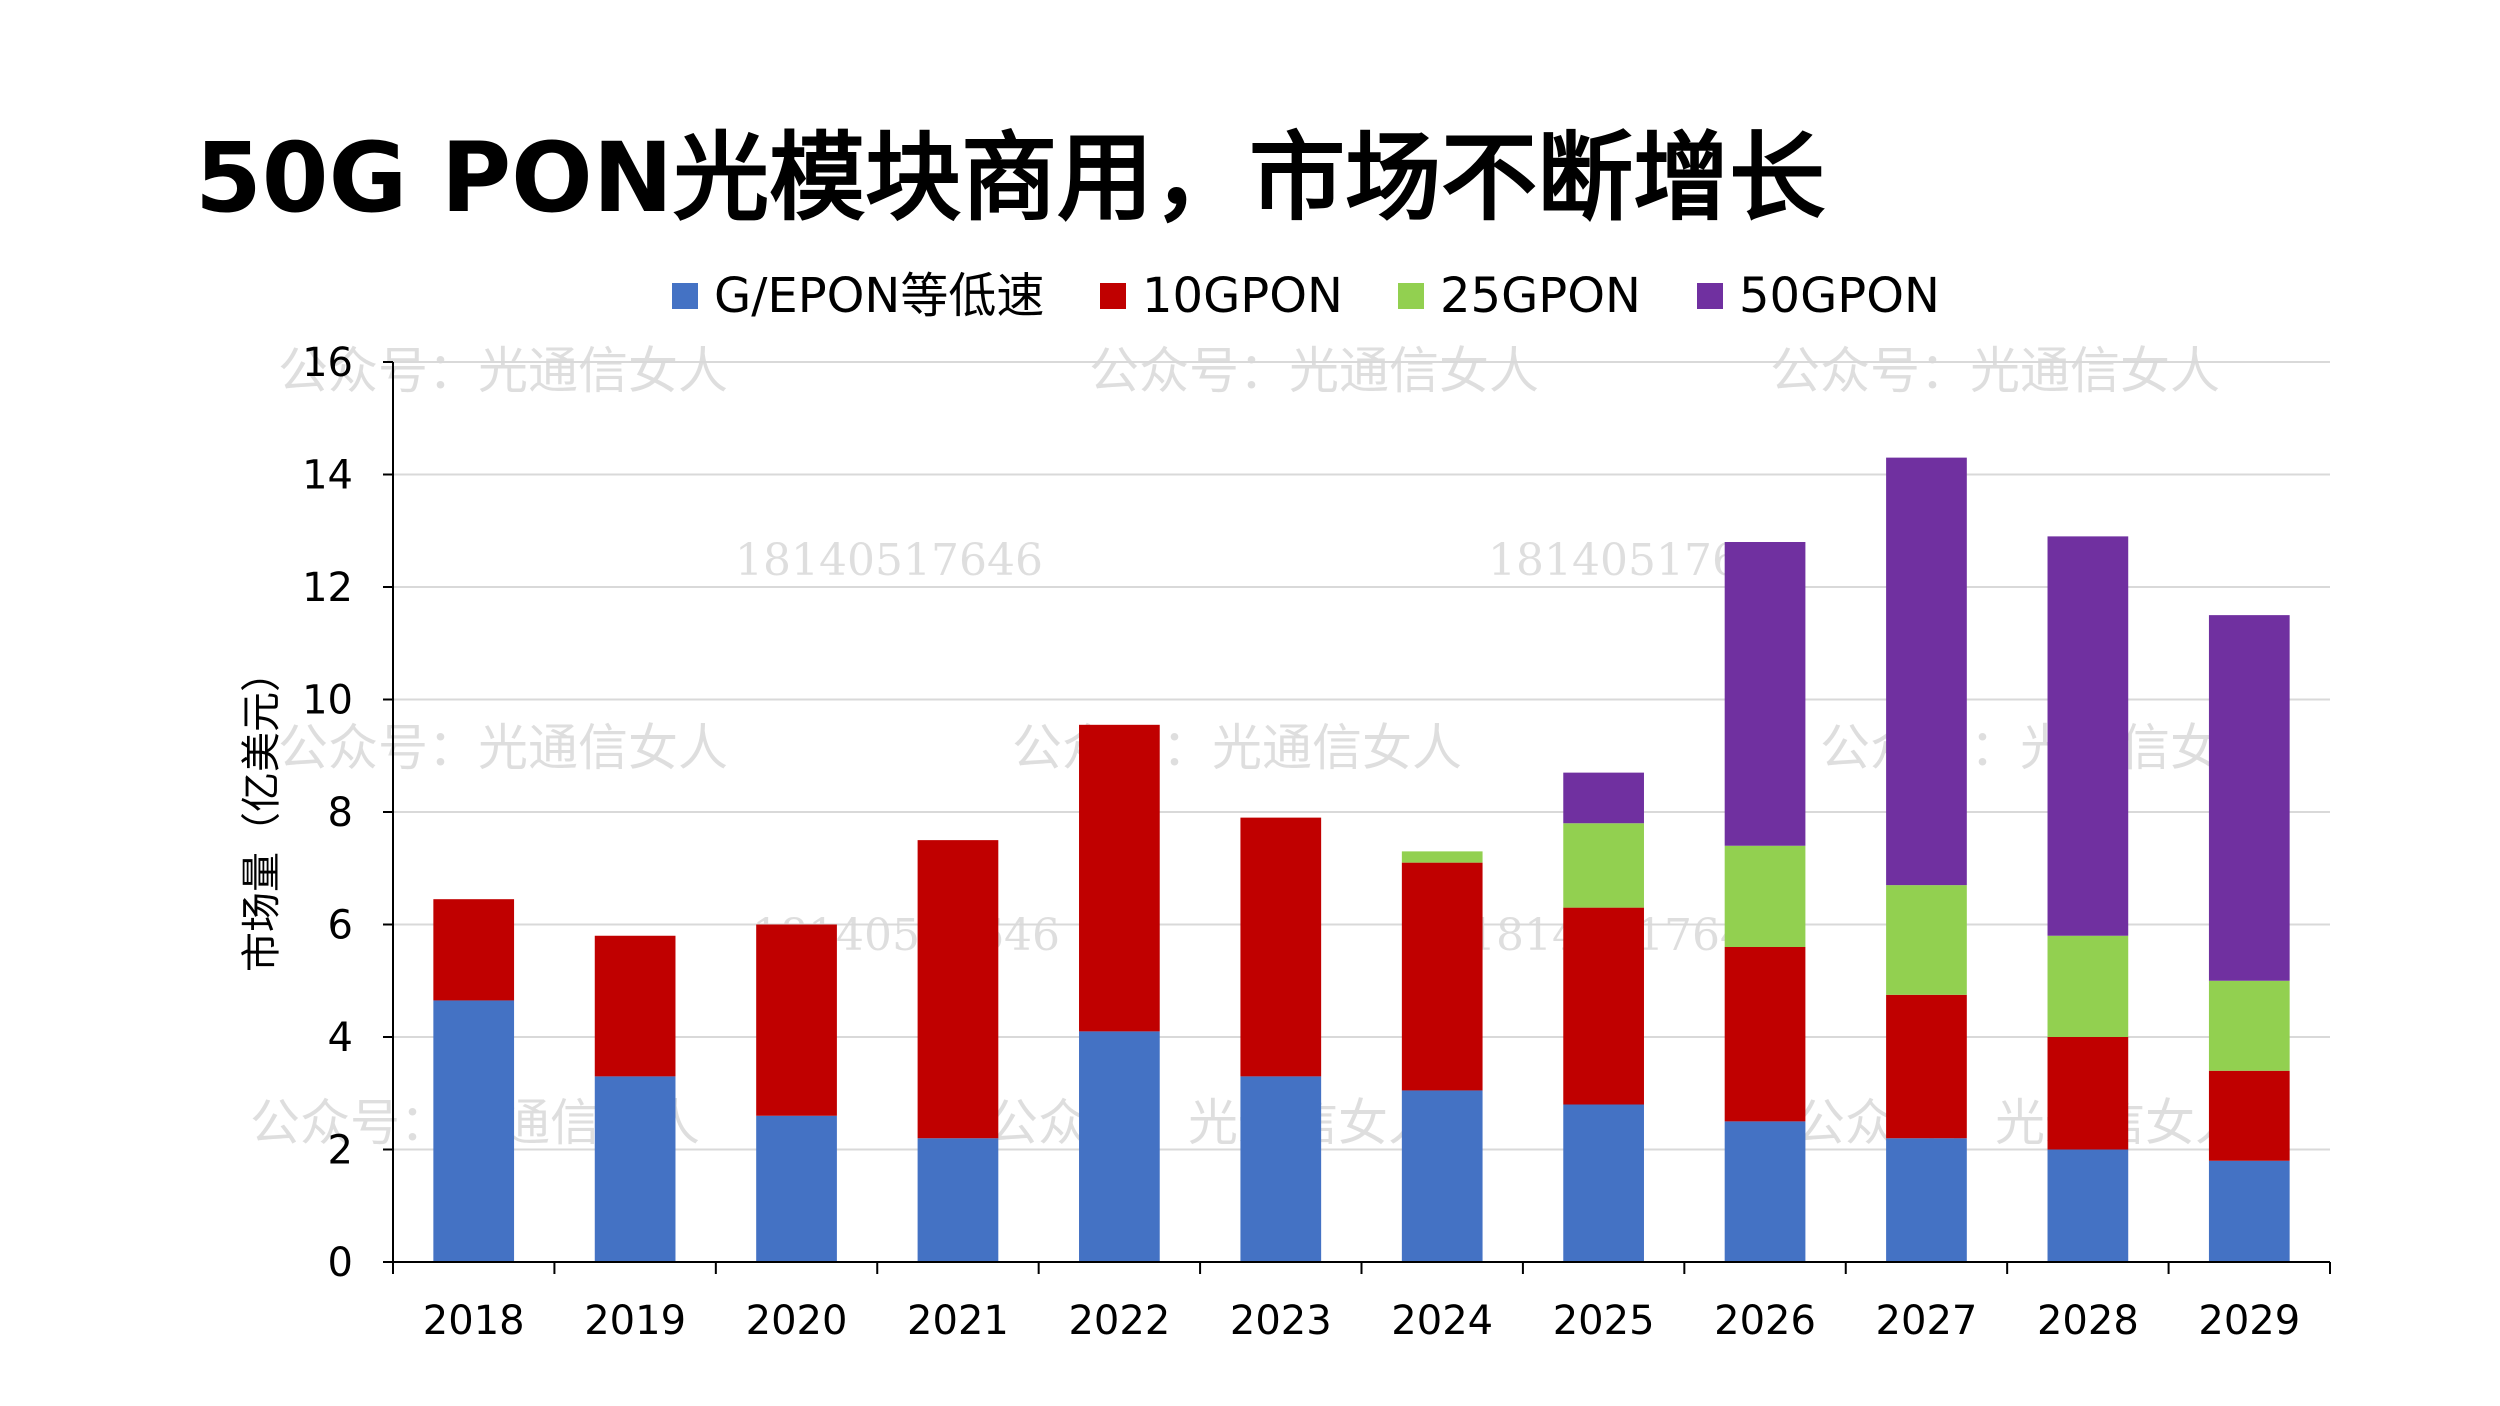 This screenshot has width=2500, height=1406. I want to click on y-tick-label: 0, so click(340, 1263).